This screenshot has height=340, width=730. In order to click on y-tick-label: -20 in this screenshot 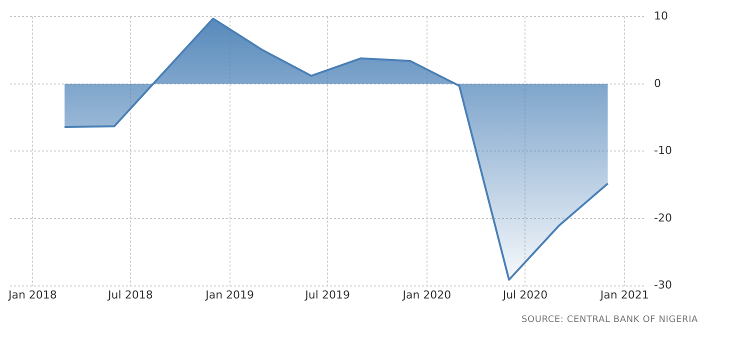, I will do `click(663, 217)`.